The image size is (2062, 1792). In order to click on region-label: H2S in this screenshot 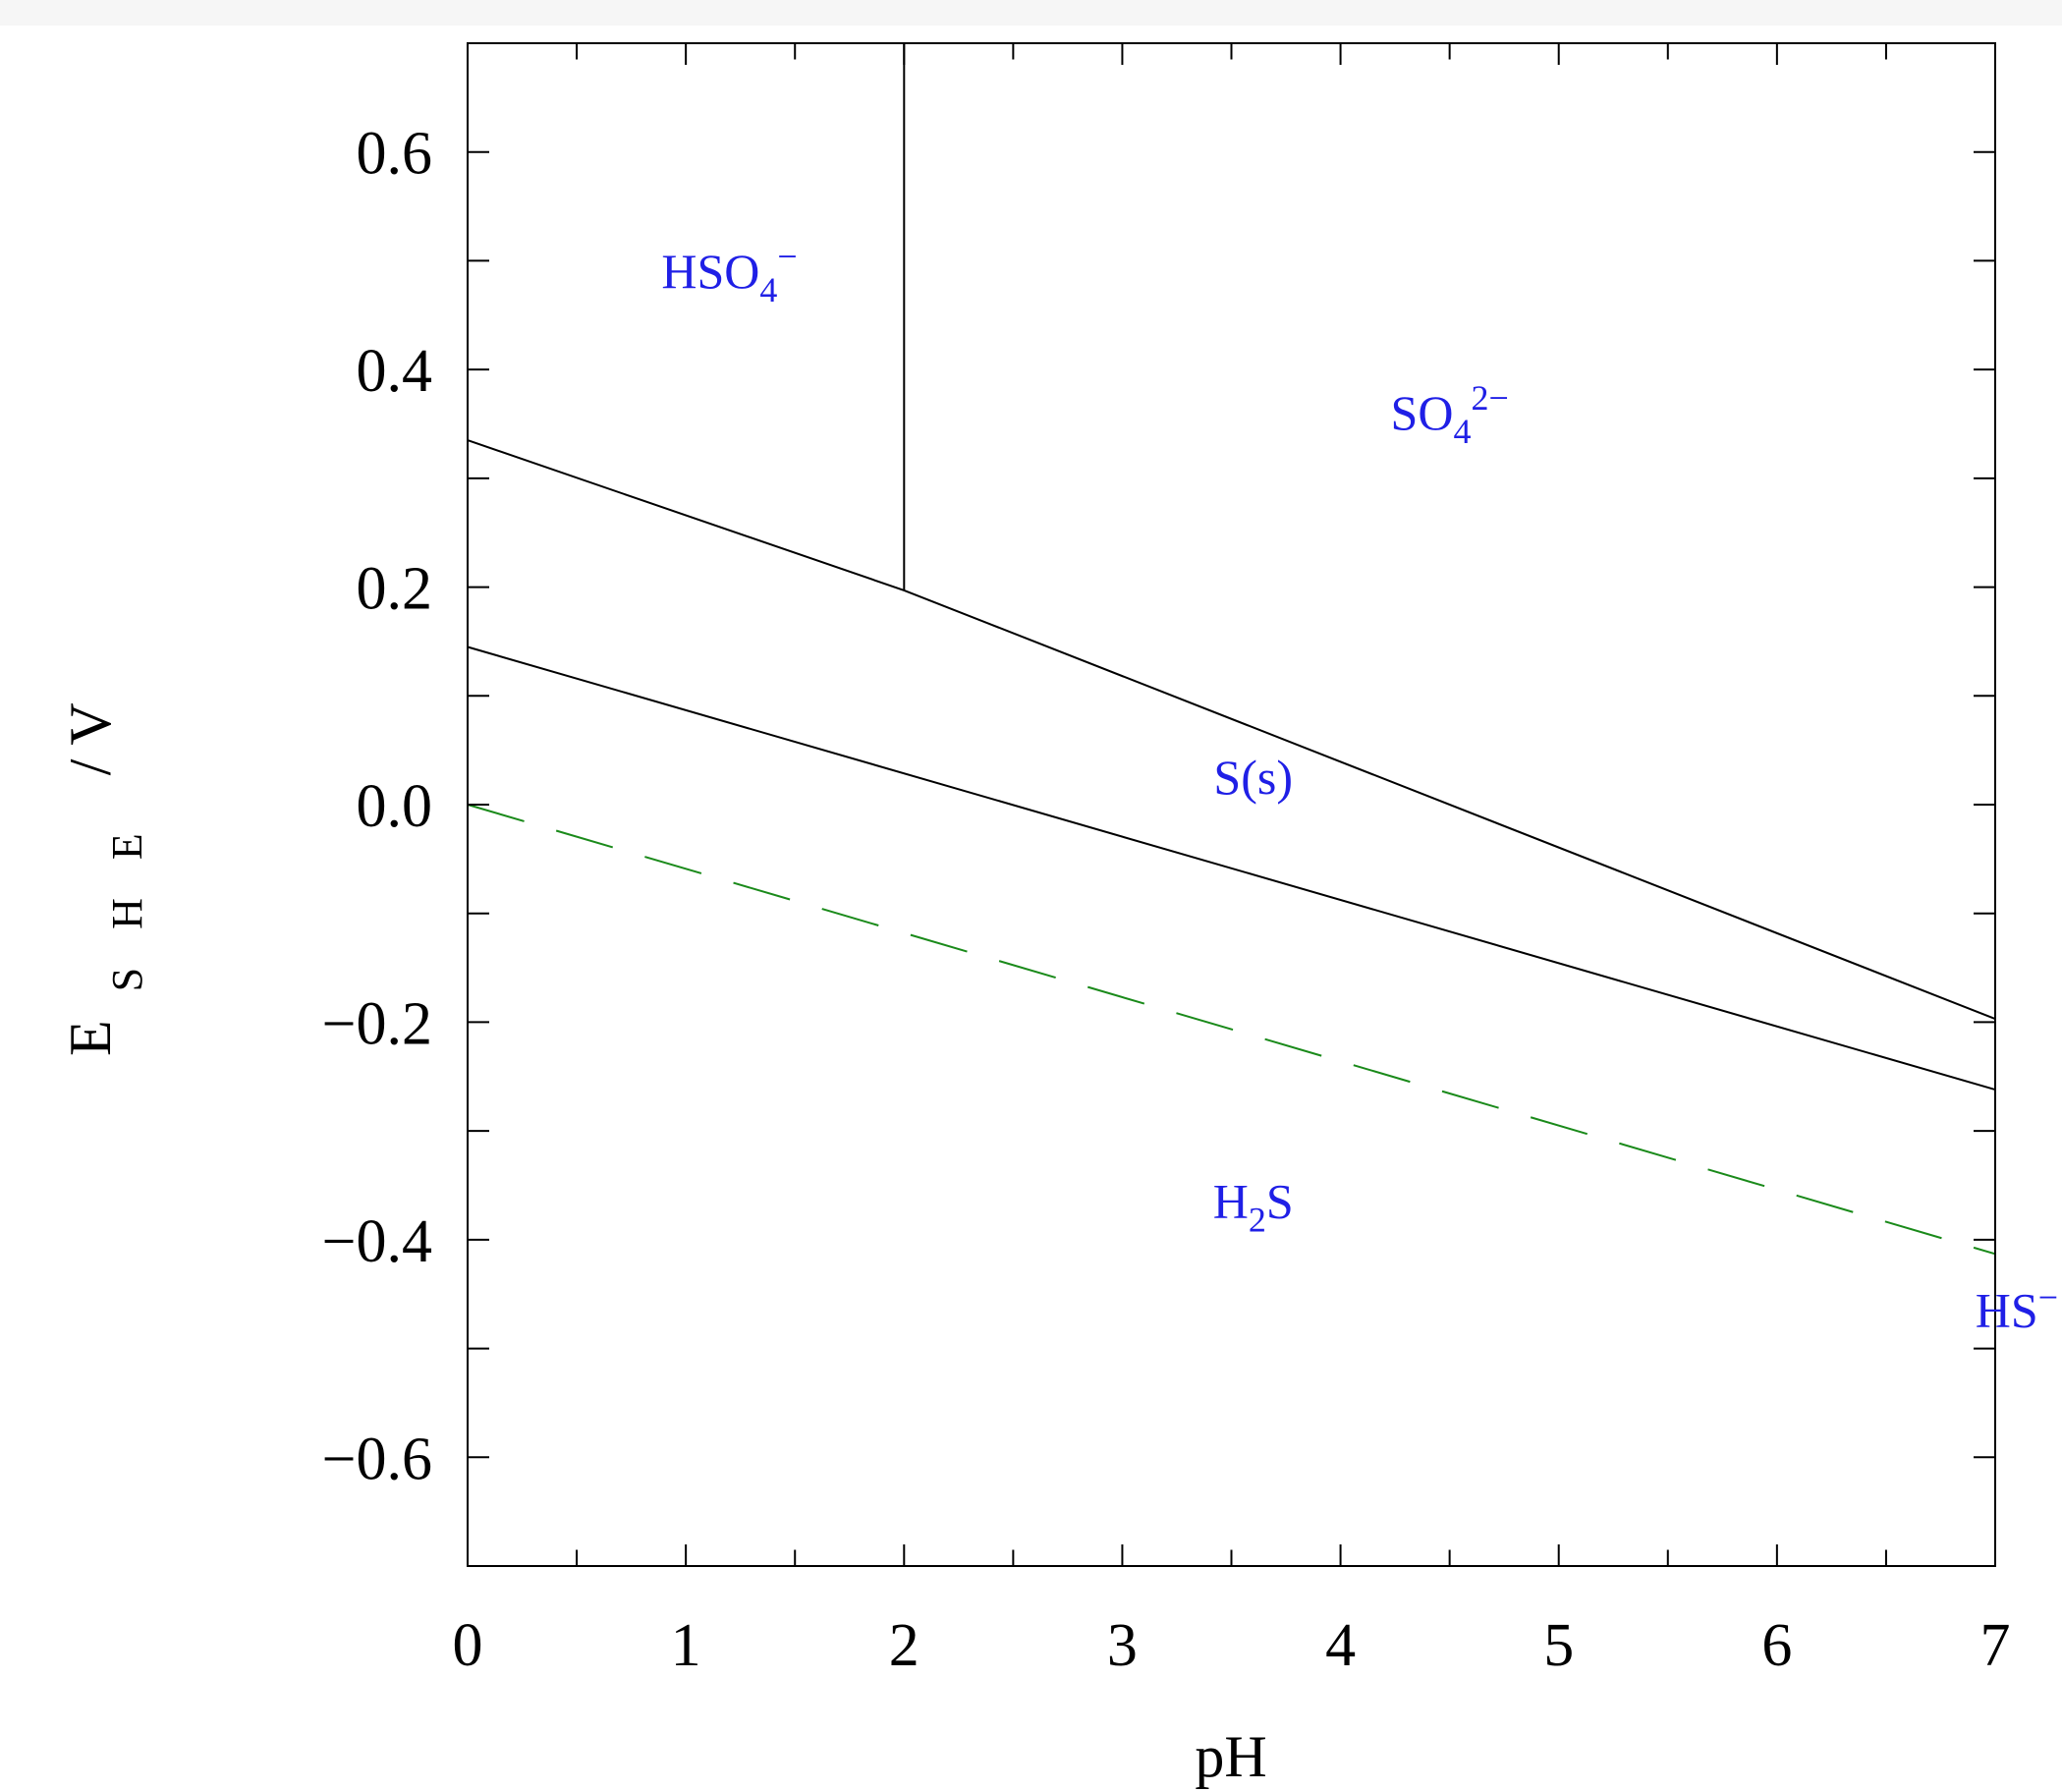, I will do `click(1253, 1207)`.